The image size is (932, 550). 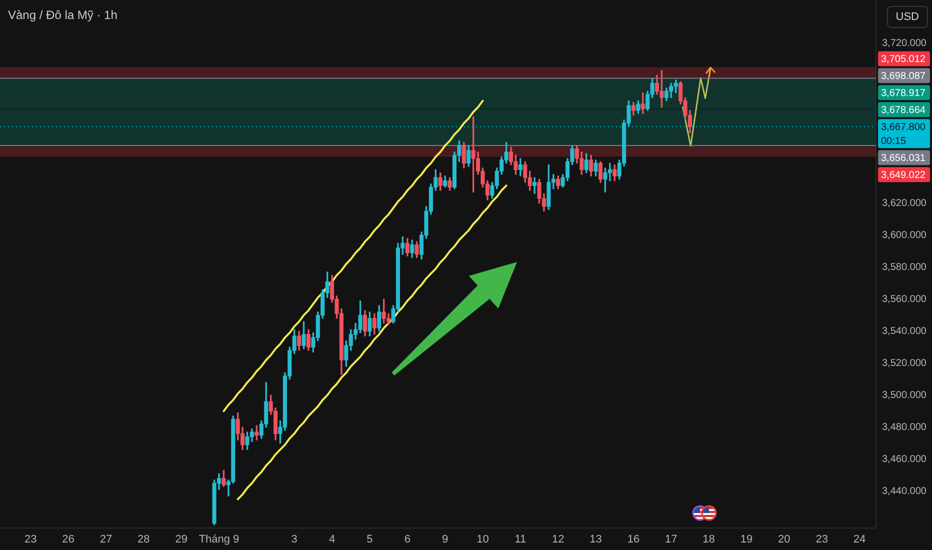 I want to click on band-label: 3,678.664, so click(x=903, y=110).